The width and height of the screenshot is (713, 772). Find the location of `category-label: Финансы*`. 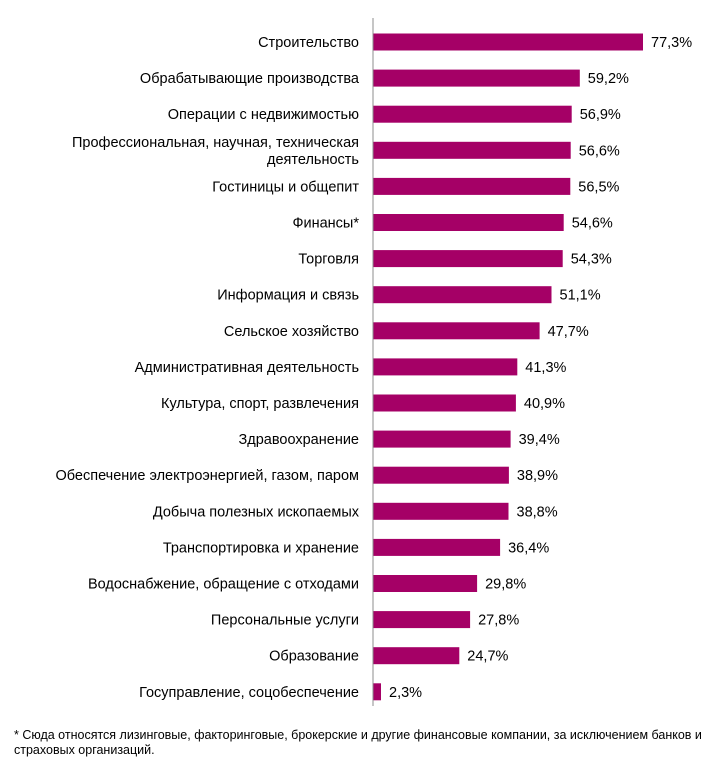

category-label: Финансы* is located at coordinates (325, 224).